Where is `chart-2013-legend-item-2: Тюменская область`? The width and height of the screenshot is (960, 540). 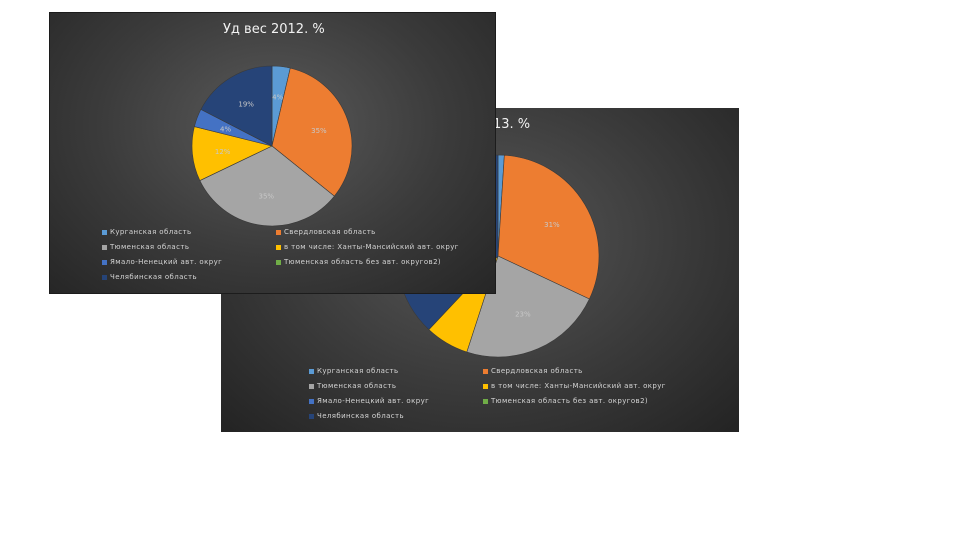
chart-2013-legend-item-2: Тюменская область is located at coordinates (352, 386).